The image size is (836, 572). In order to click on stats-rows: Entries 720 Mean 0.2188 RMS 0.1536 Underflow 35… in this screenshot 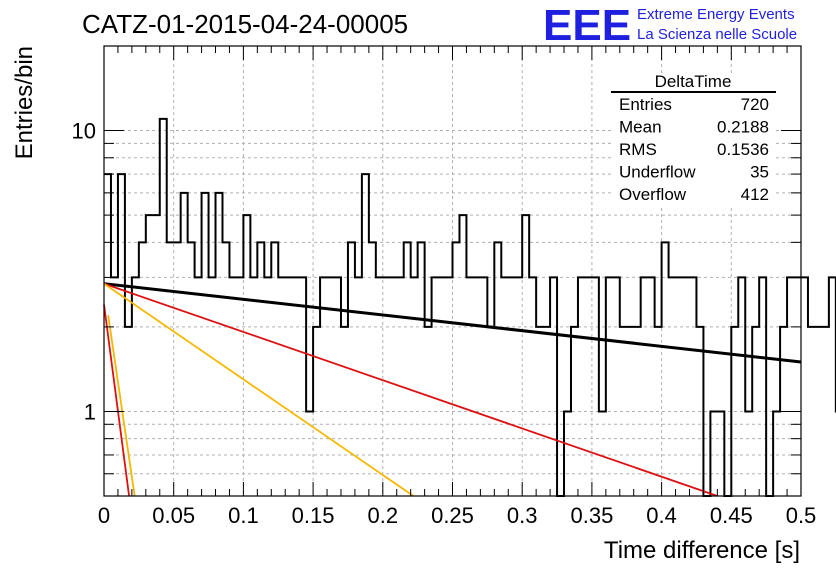, I will do `click(694, 149)`.